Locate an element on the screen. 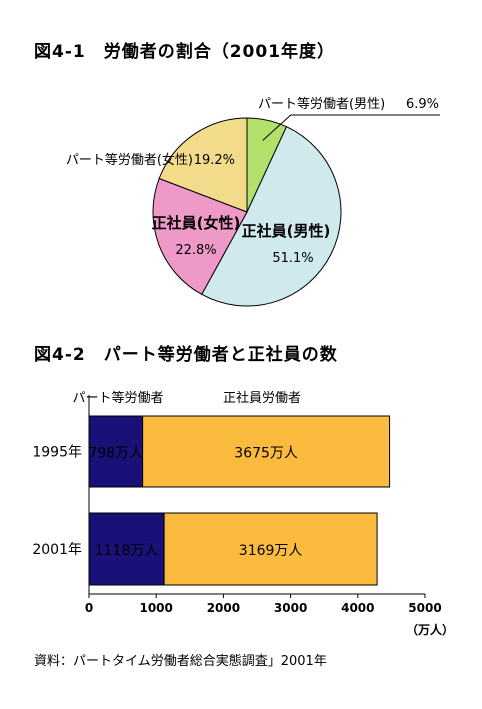 This screenshot has height=709, width=482. category-label-1: 2001年 is located at coordinates (57, 550).